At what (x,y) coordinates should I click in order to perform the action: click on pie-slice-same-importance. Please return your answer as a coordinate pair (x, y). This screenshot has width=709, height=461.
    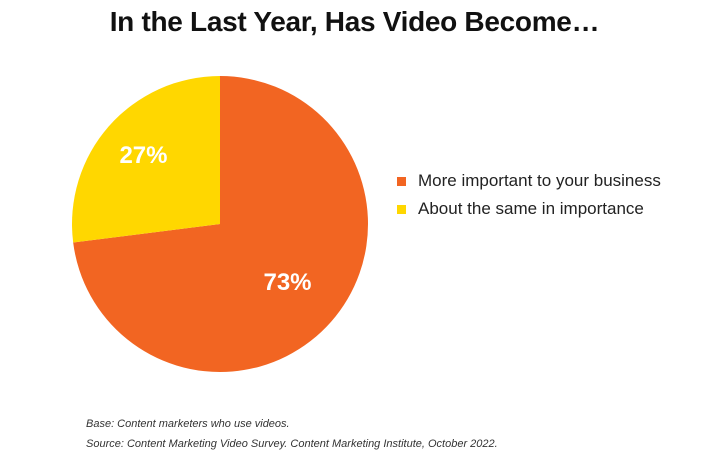
    Looking at the image, I should click on (146, 159).